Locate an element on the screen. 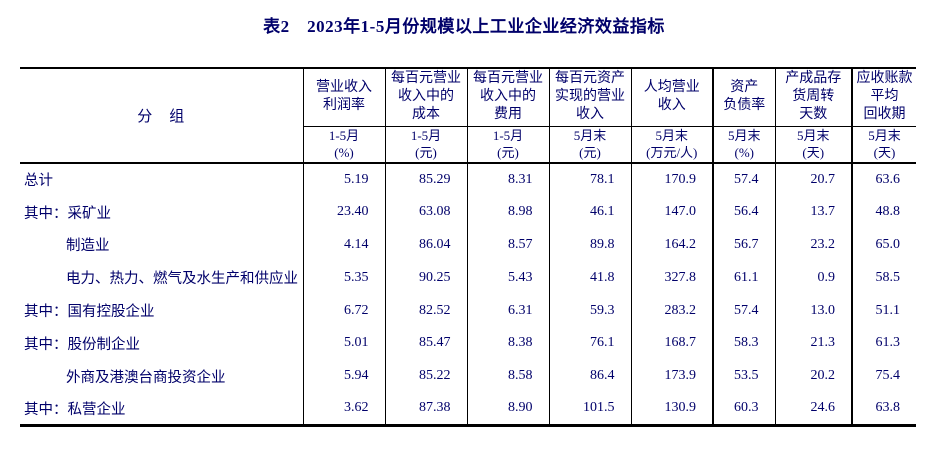  value-cell: 76.1 is located at coordinates (589, 343).